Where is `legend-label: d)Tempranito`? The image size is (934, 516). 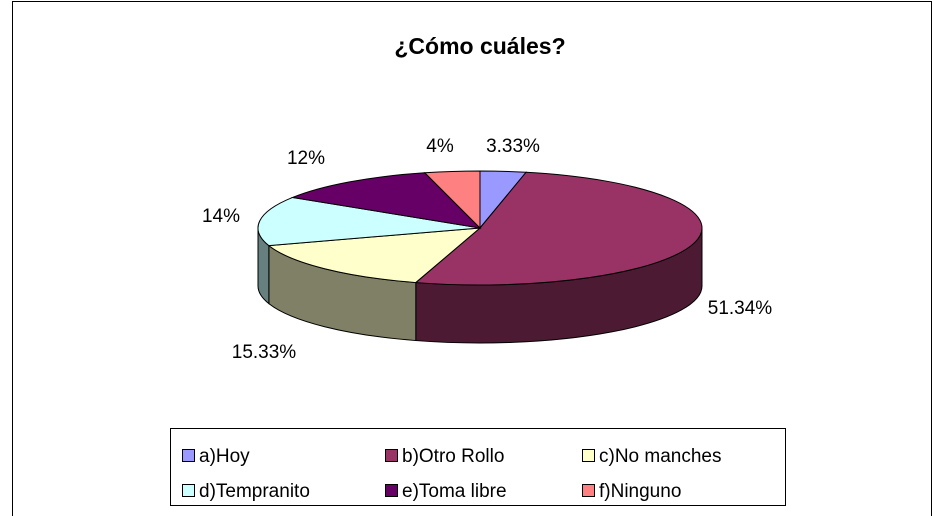 legend-label: d)Tempranito is located at coordinates (254, 491).